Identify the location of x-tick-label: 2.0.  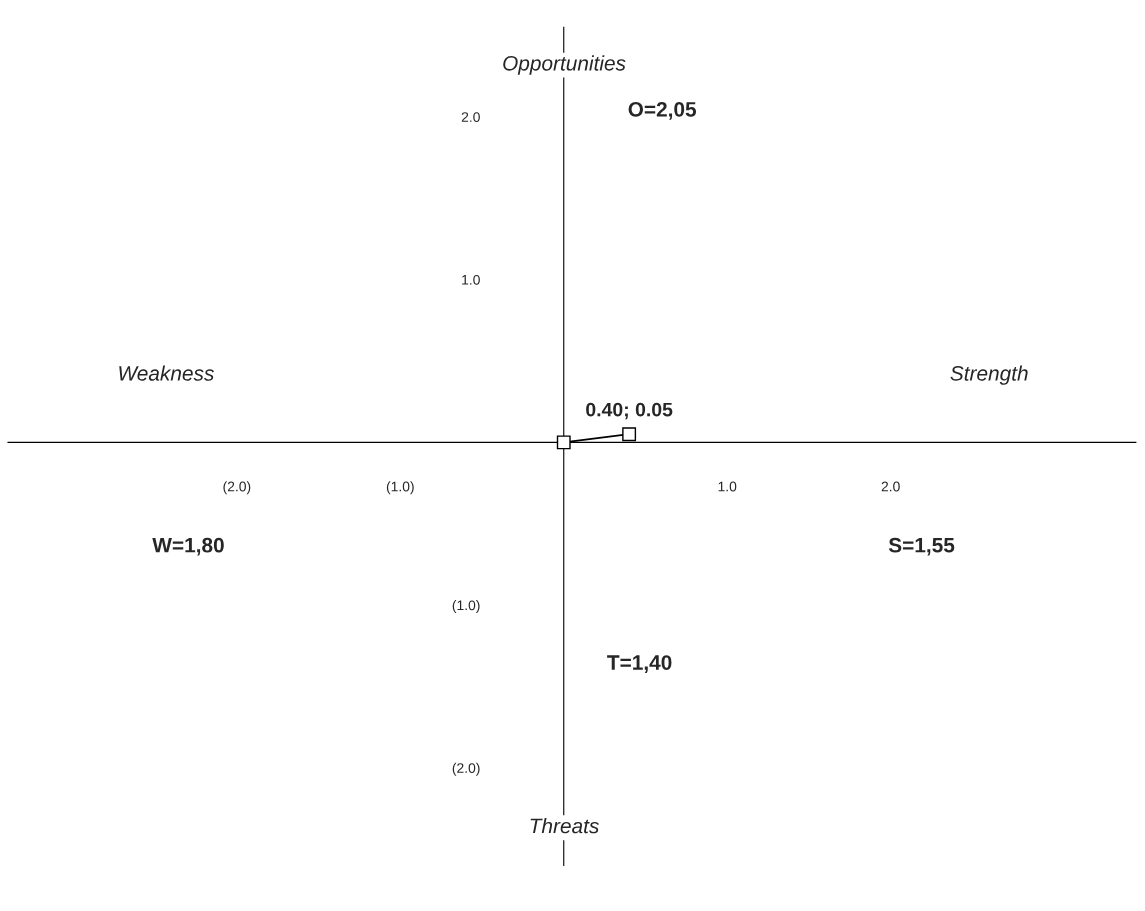
(890, 486).